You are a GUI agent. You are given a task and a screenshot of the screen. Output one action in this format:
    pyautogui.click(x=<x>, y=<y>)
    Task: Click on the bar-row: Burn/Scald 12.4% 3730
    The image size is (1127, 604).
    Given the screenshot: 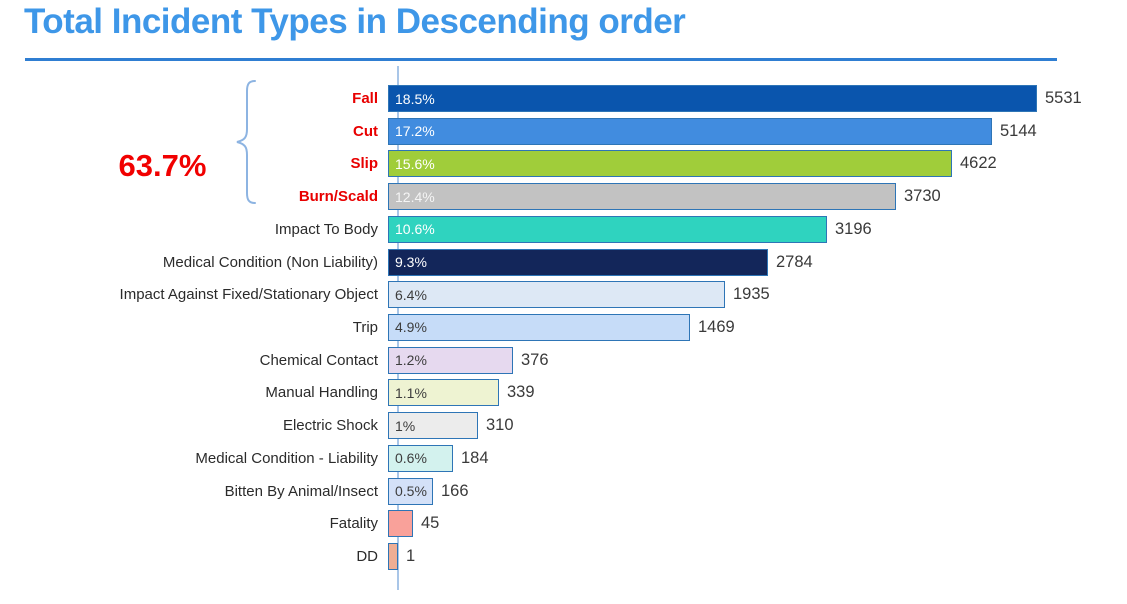 What is the action you would take?
    pyautogui.click(x=563, y=197)
    